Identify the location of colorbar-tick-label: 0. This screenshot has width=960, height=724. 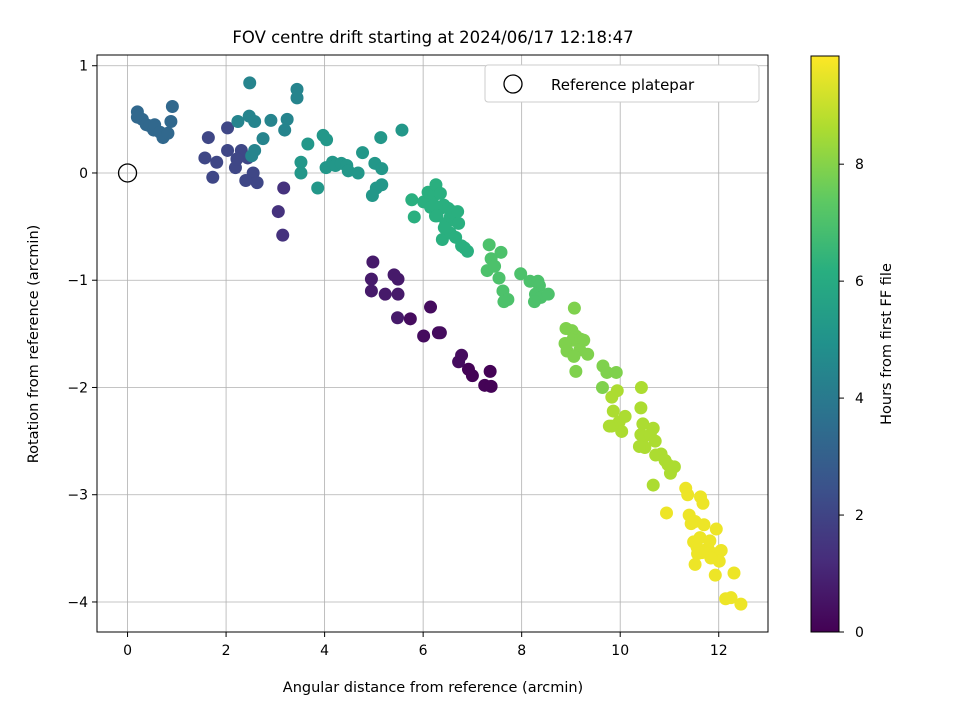
(859, 633).